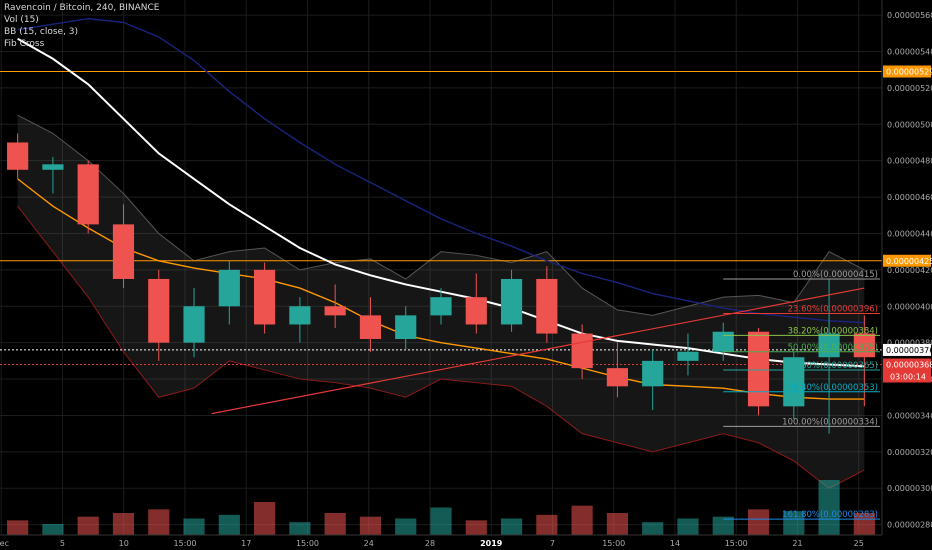  What do you see at coordinates (909, 525) in the screenshot?
I see `y-tick-label: 0.00000280` at bounding box center [909, 525].